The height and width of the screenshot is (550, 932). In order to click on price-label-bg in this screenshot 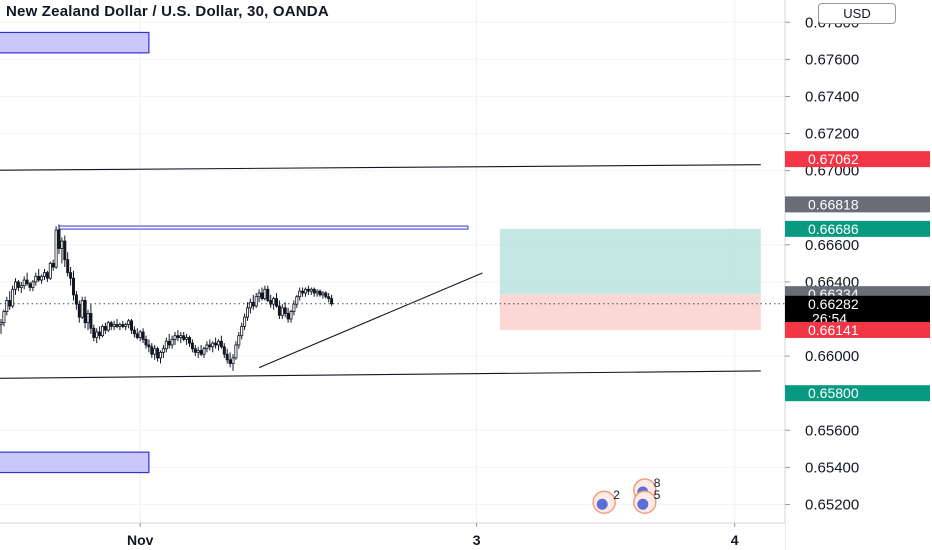, I will do `click(857, 159)`.